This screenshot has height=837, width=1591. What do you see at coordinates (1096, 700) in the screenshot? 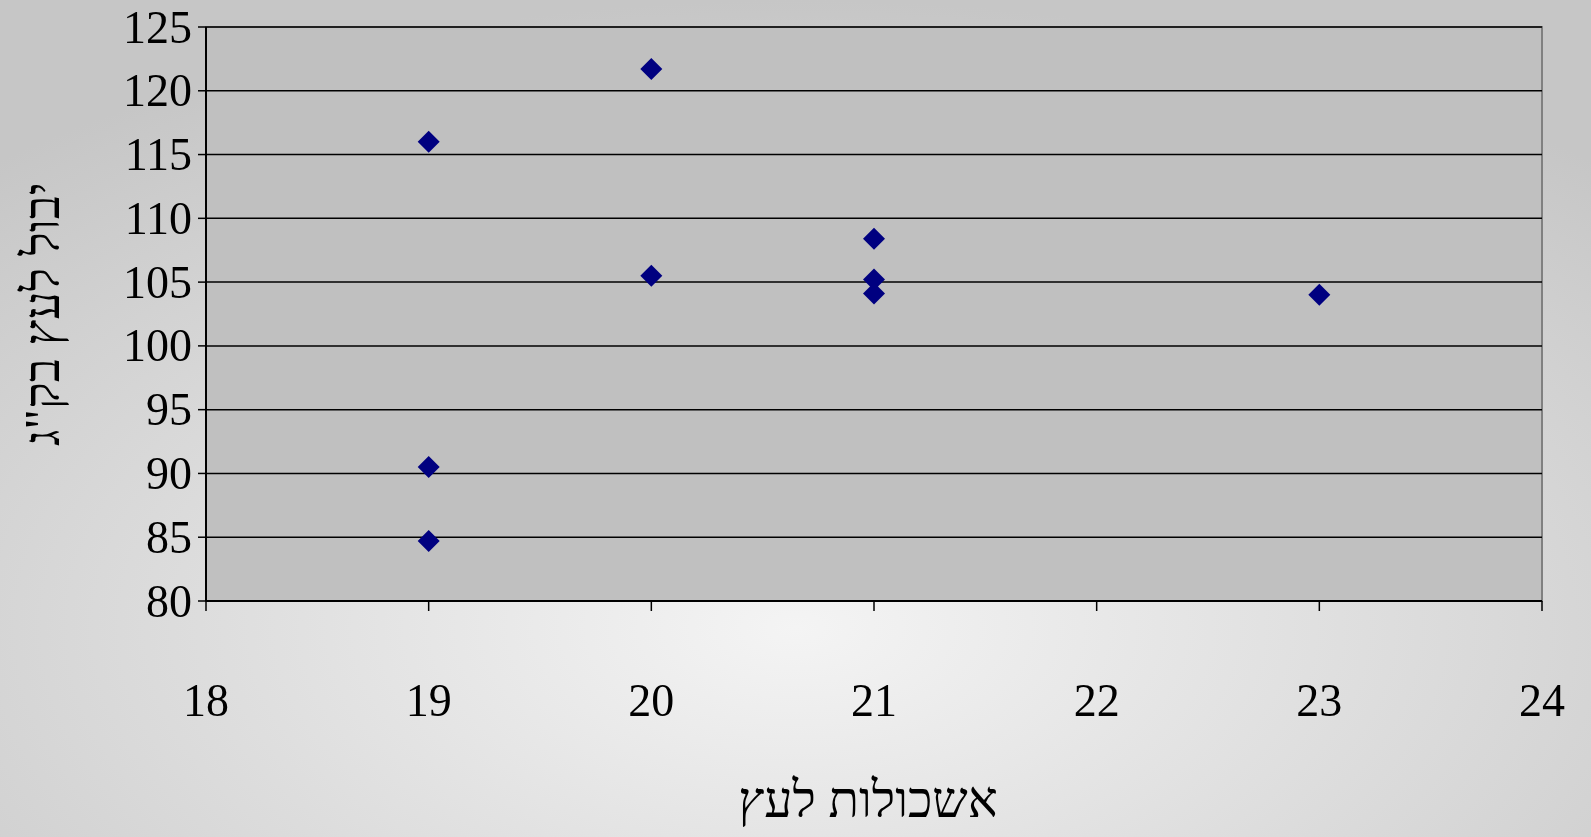
I see `x-tick-label: 22` at bounding box center [1096, 700].